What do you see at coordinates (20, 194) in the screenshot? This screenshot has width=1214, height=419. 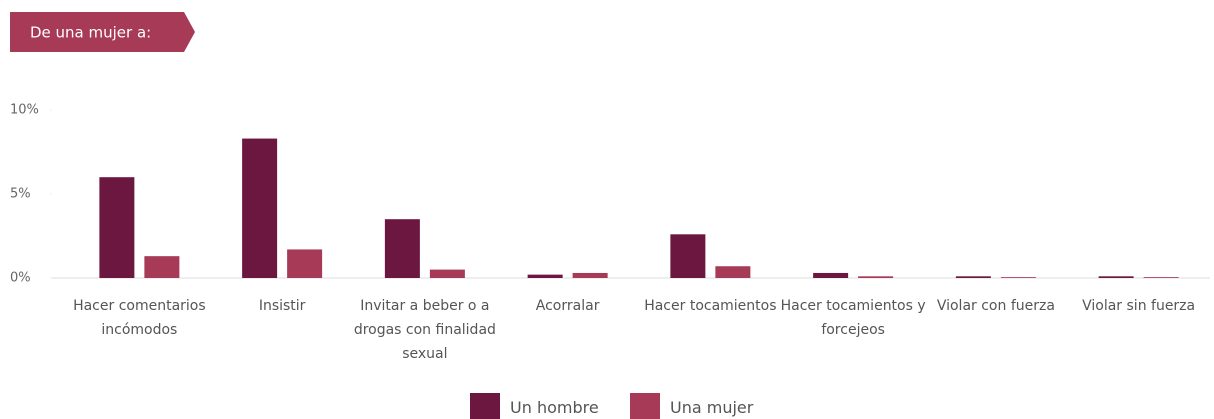 I see `y-tick-label: 5%` at bounding box center [20, 194].